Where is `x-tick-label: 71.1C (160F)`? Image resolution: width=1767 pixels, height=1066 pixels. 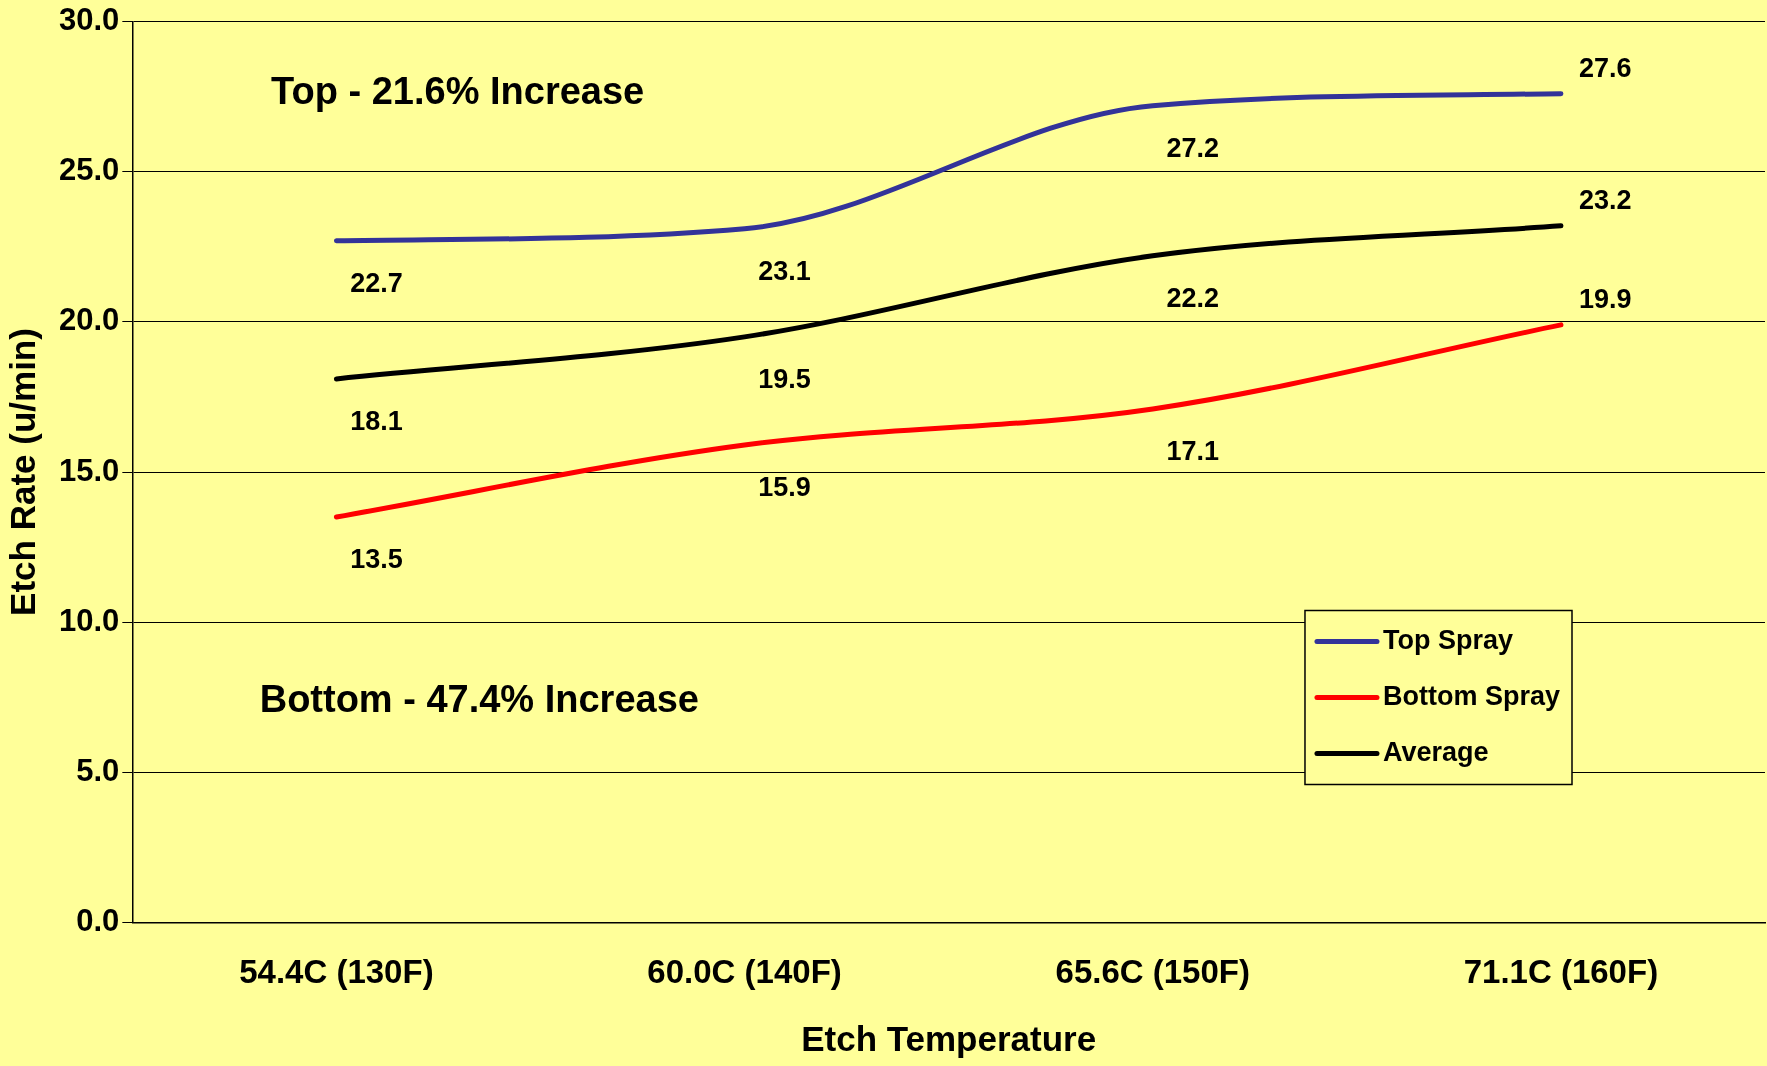
x-tick-label: 71.1C (160F) is located at coordinates (1561, 972).